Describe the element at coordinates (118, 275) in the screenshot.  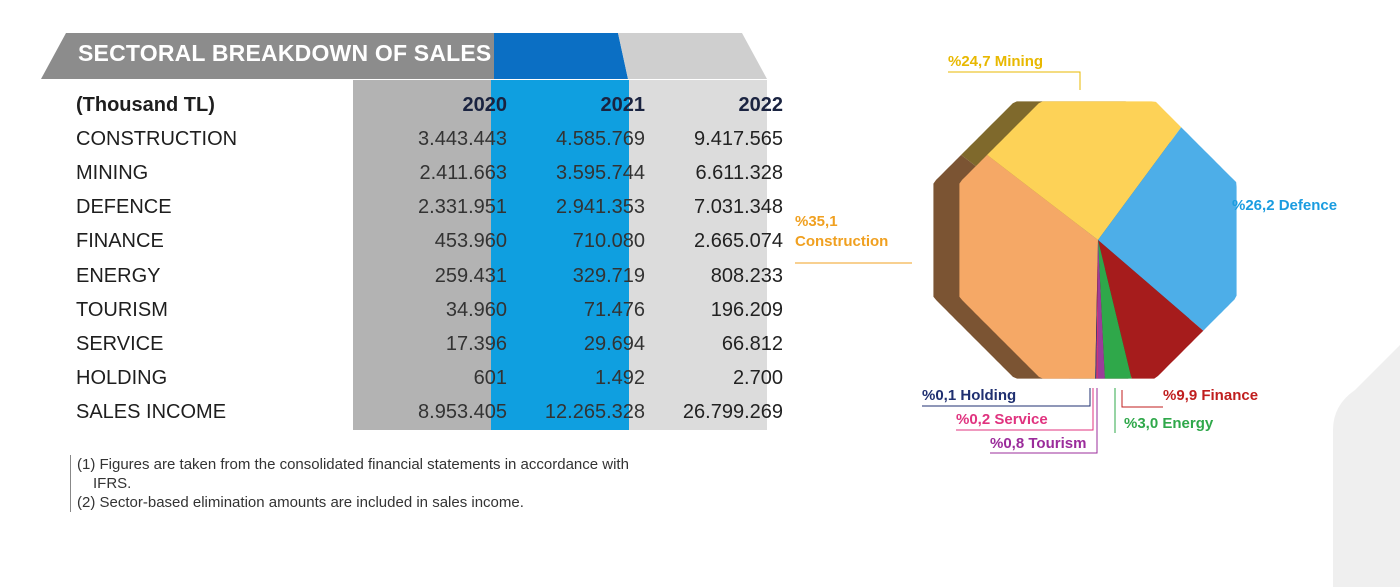
I see `row-label: ENERGY` at that location.